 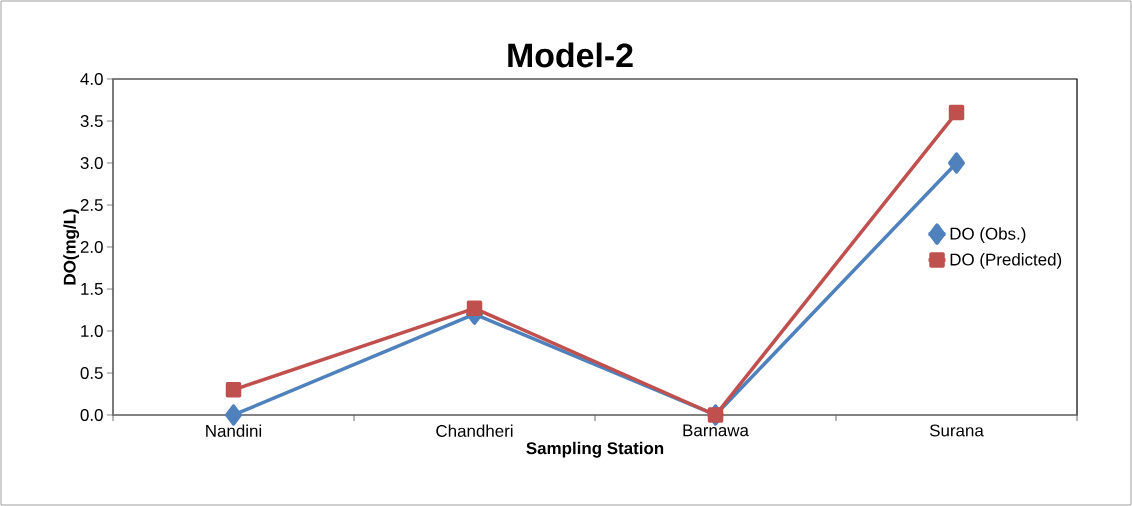 I want to click on legend-label: DO (Predicted), so click(x=1006, y=261).